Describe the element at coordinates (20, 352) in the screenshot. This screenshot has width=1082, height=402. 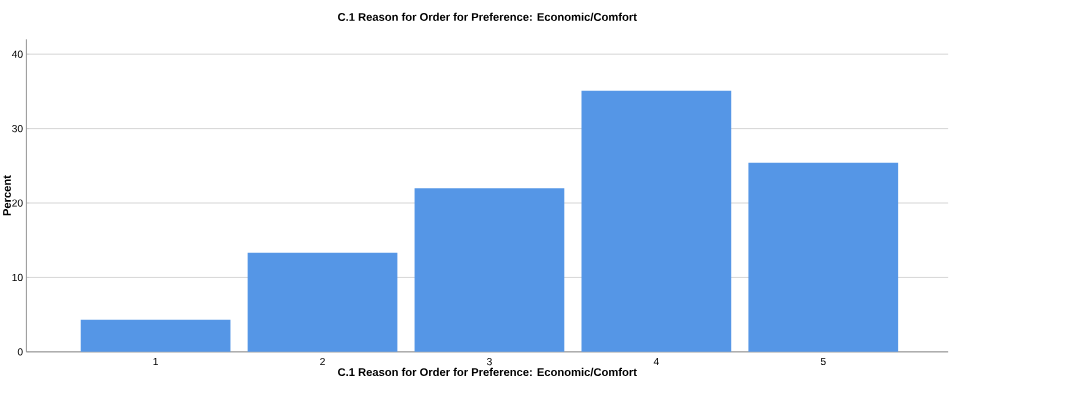
I see `y-tick-label: 0` at that location.